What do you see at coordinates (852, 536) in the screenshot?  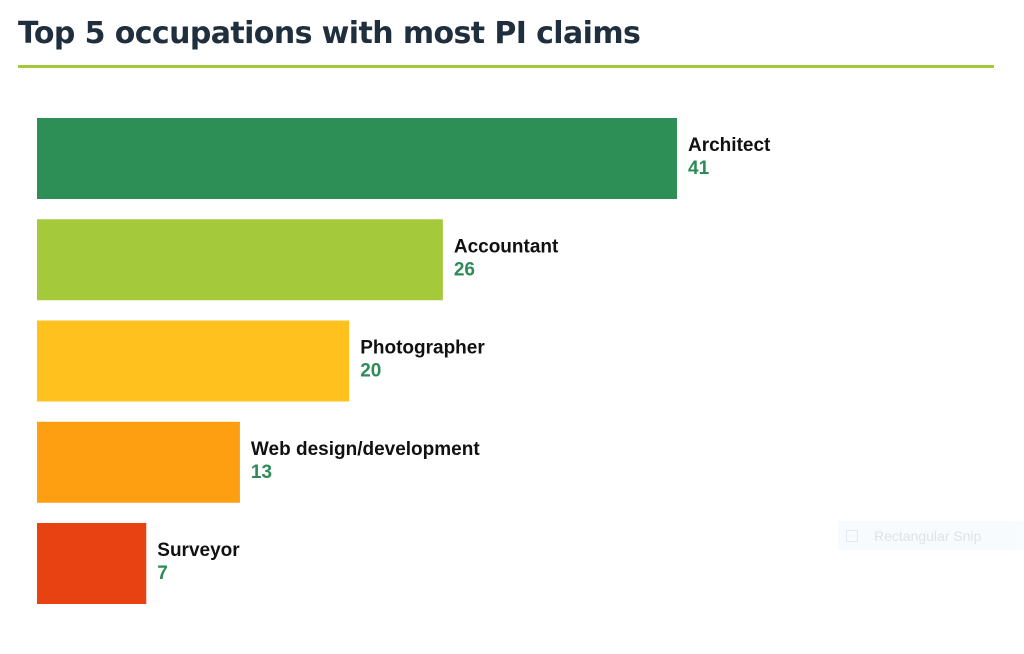 I see `snip-icon` at bounding box center [852, 536].